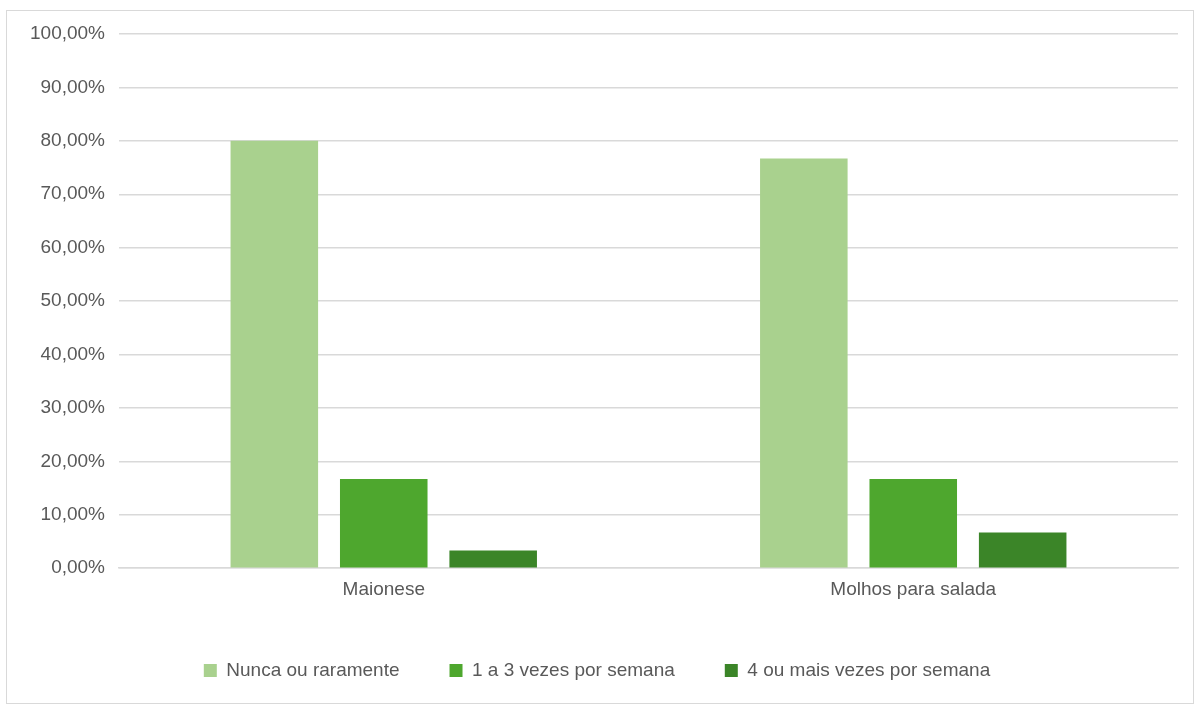 The width and height of the screenshot is (1198, 708). I want to click on legend-label: 1 a 3 vezes por semana, so click(574, 669).